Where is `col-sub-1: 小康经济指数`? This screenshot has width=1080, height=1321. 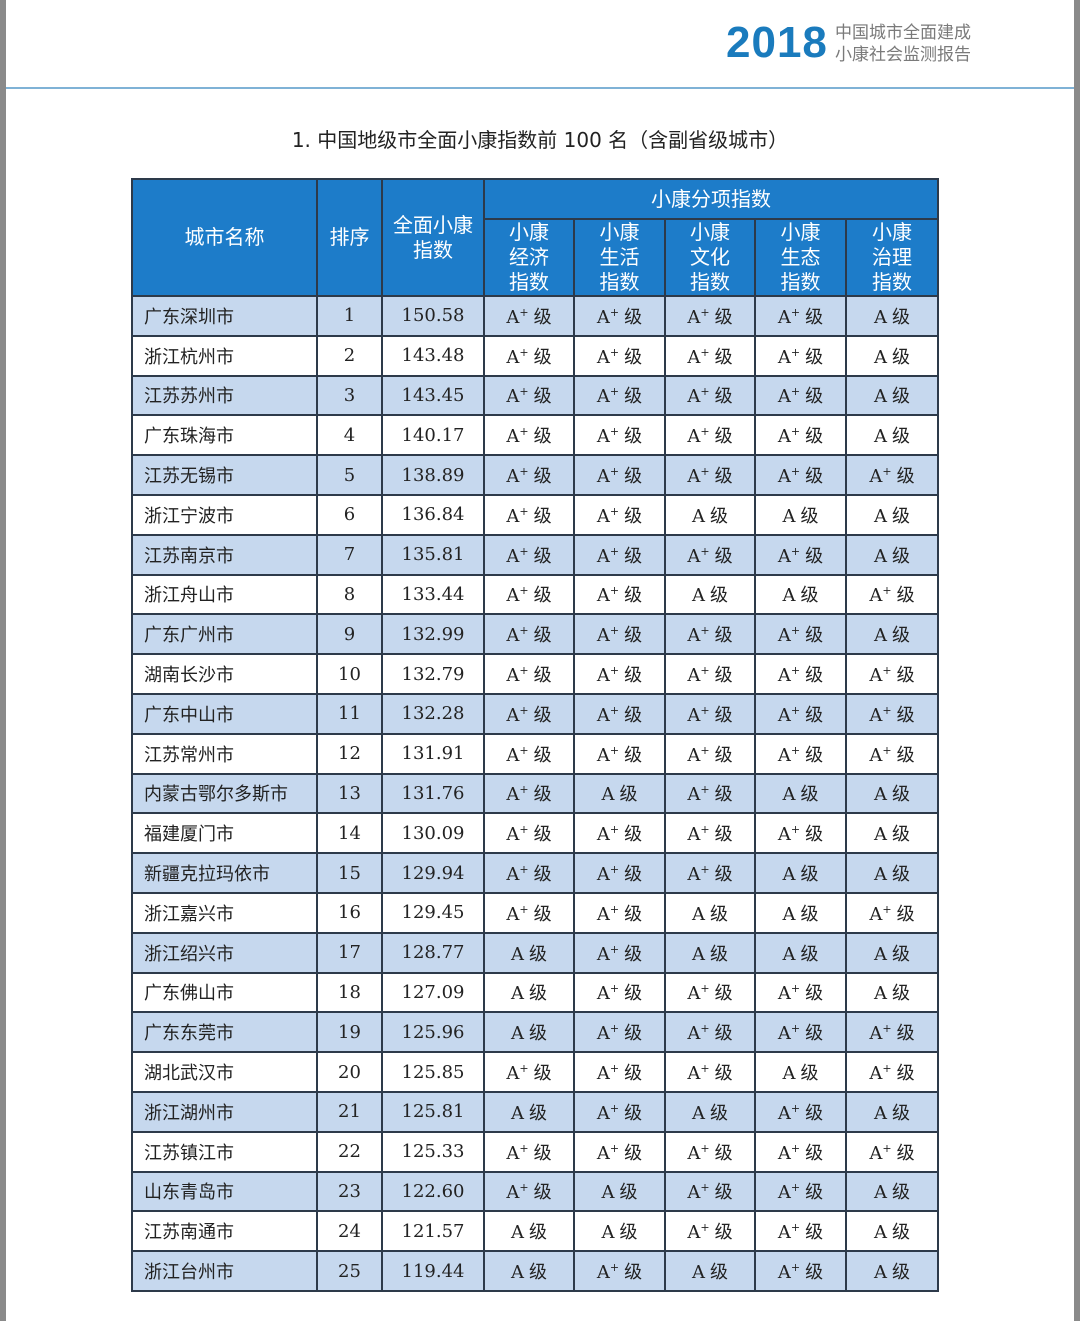 col-sub-1: 小康经济指数 is located at coordinates (529, 257).